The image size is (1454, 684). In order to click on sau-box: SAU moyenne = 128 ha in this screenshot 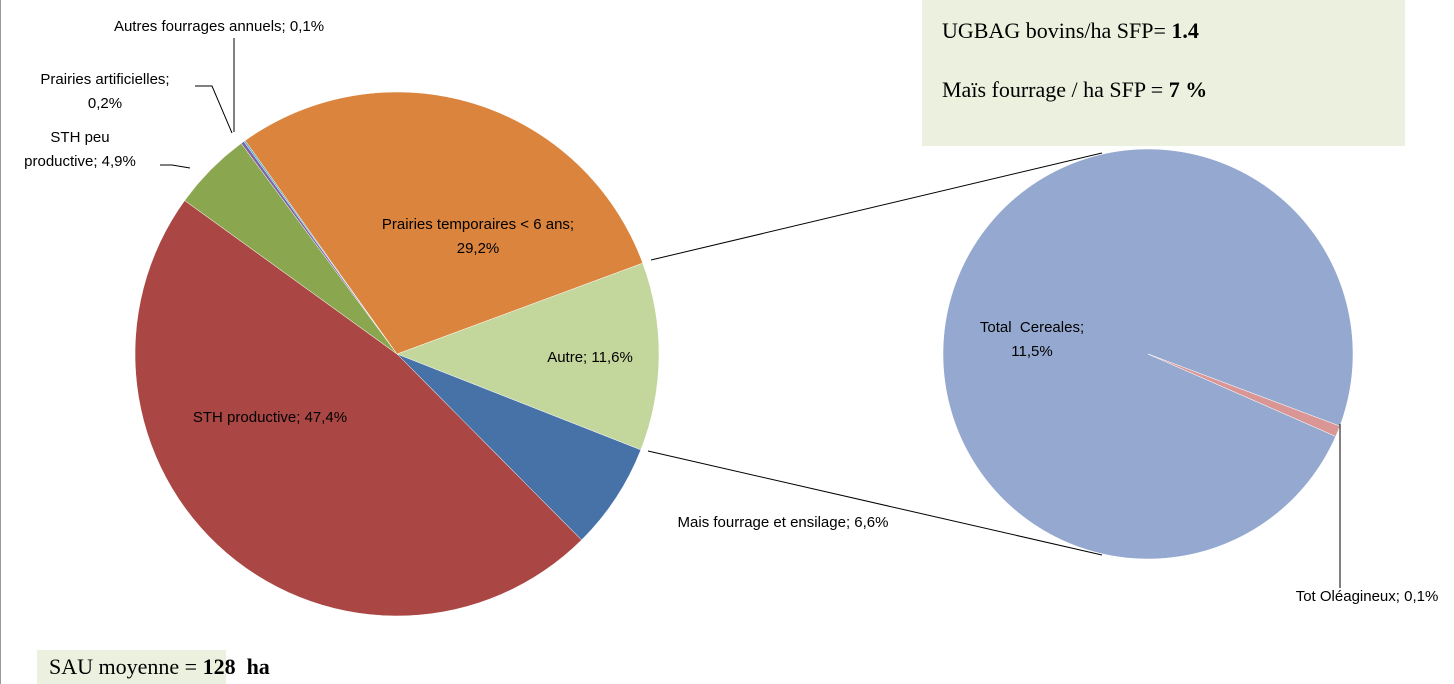, I will do `click(153, 667)`.